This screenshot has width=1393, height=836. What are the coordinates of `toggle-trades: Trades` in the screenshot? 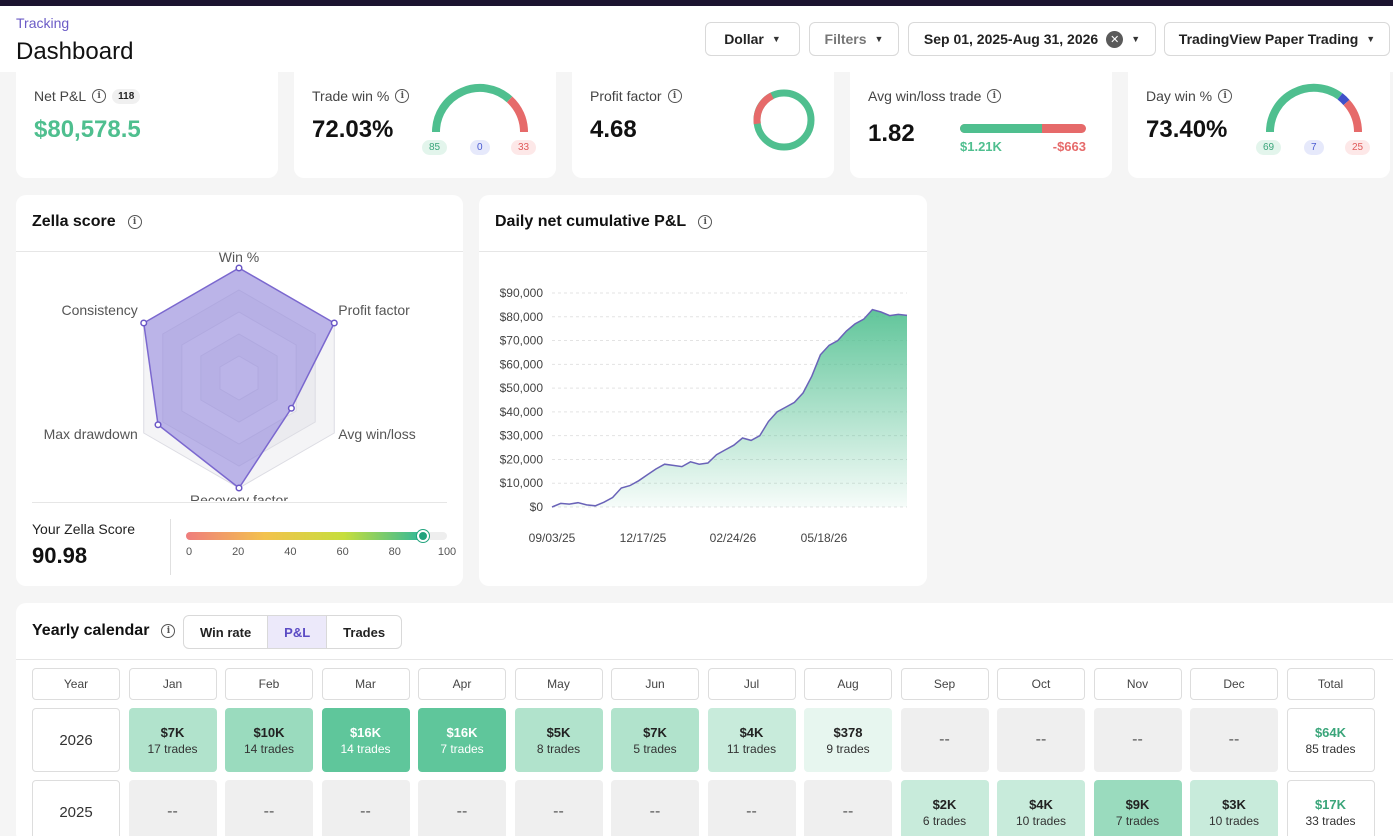 It's located at (364, 632).